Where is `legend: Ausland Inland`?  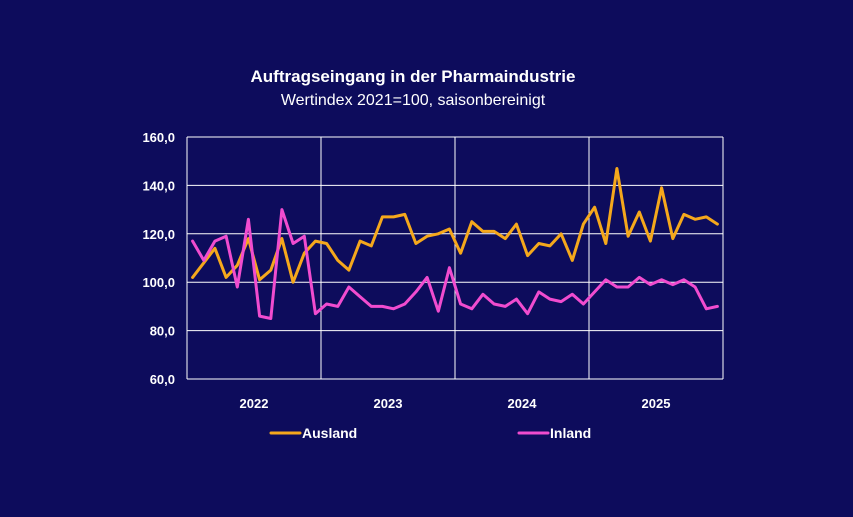
legend: Ausland Inland is located at coordinates (430, 433).